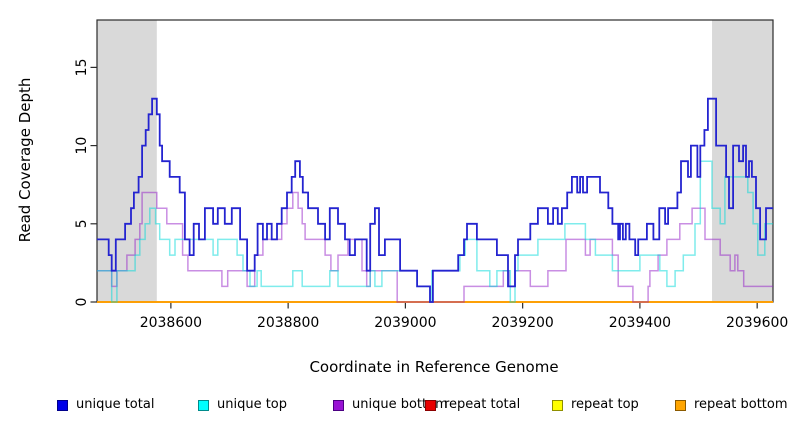 The image size is (792, 432). I want to click on legend-item-unique-top: unique top, so click(242, 405).